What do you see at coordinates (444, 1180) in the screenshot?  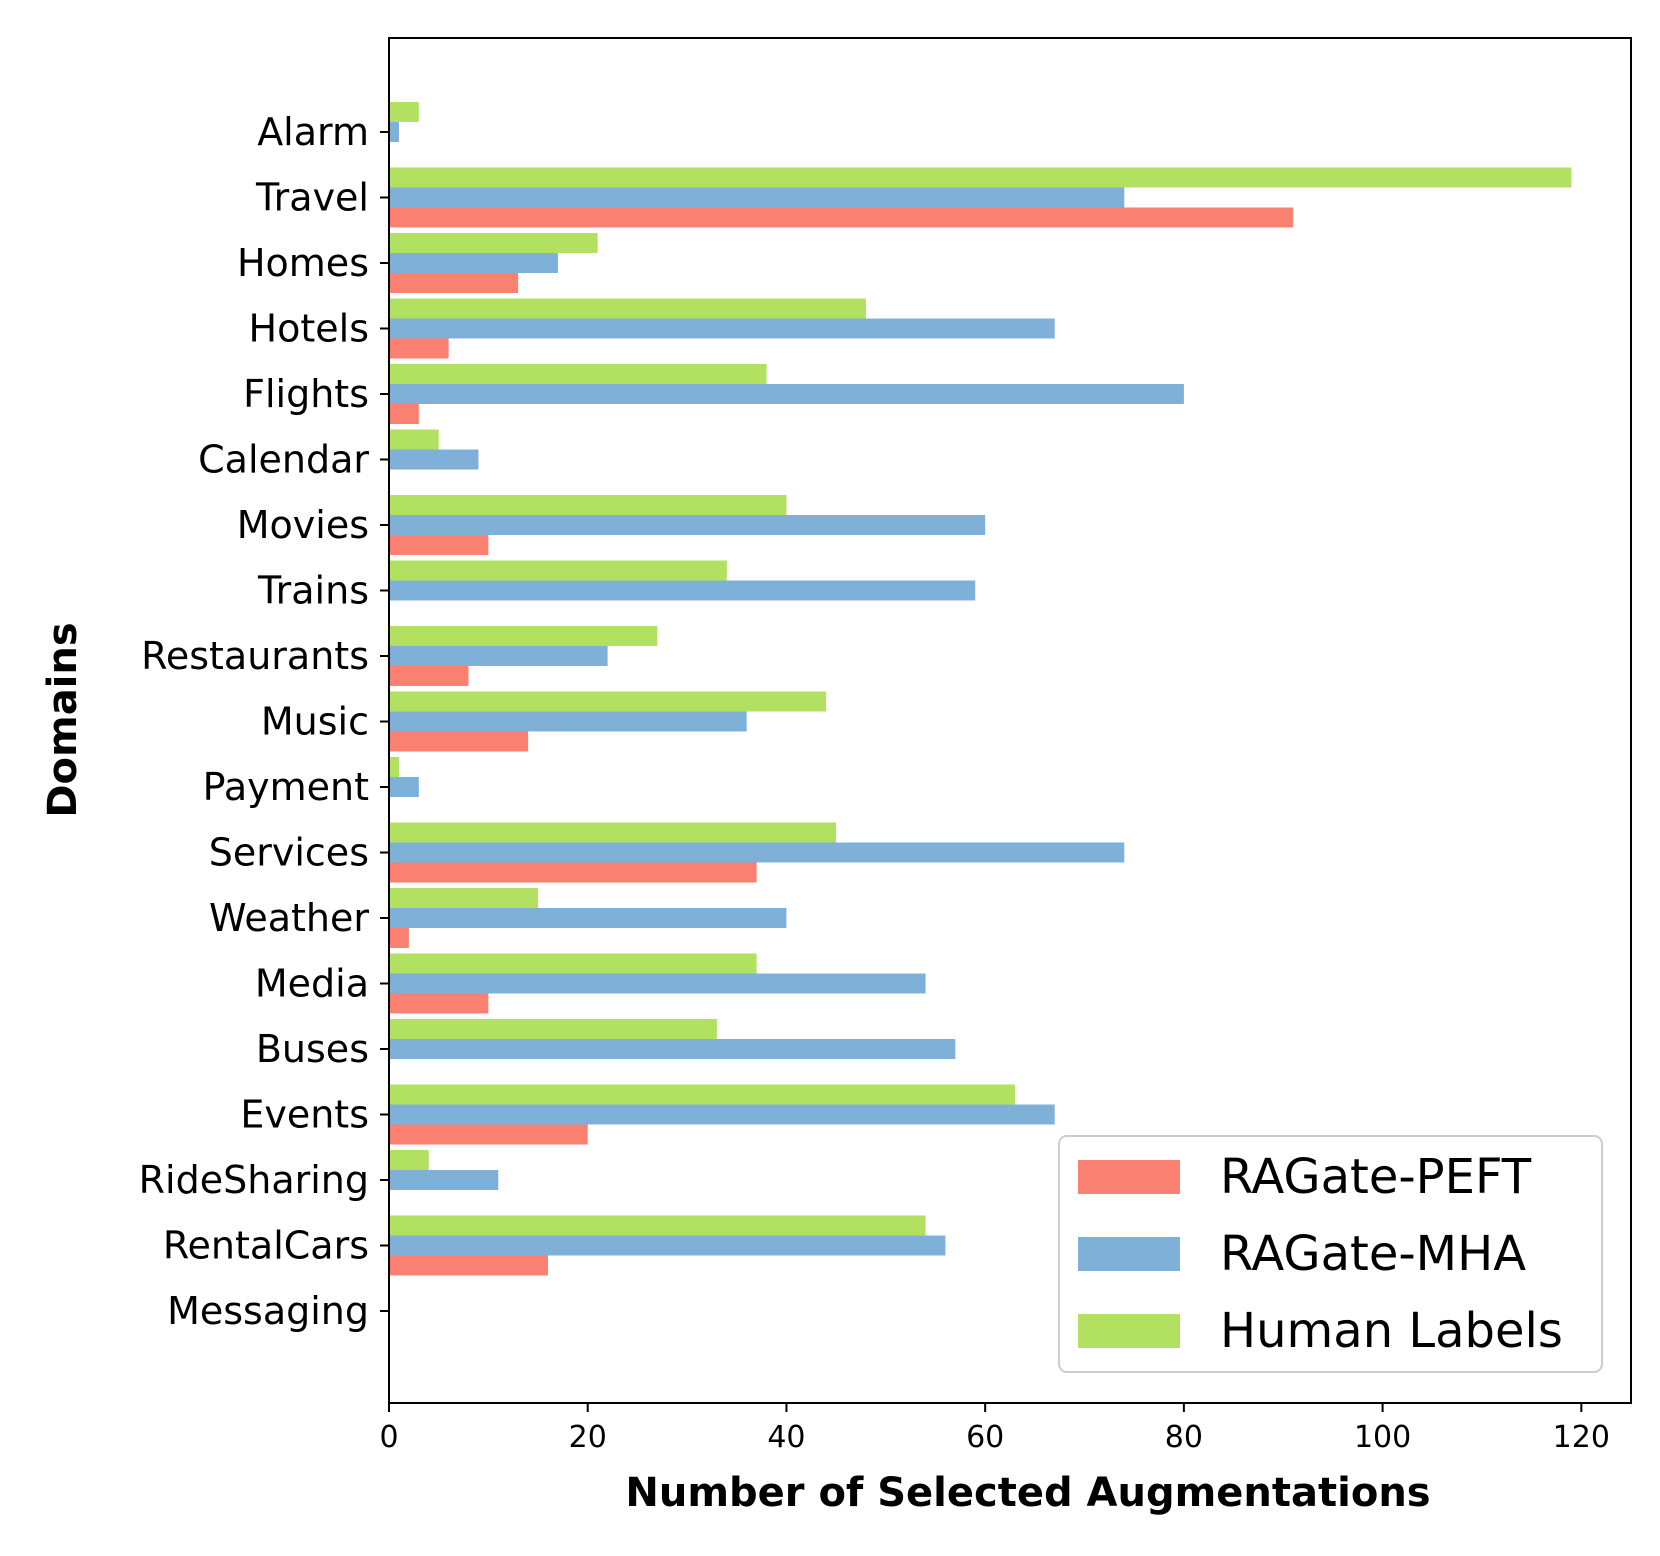 I see `bar-ragate-mha-ridesharing` at bounding box center [444, 1180].